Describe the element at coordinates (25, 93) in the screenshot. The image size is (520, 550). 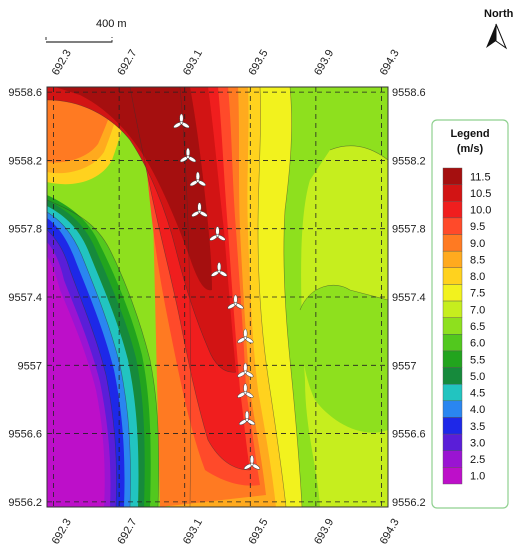
I see `y-tick-left-0: 9558.6` at that location.